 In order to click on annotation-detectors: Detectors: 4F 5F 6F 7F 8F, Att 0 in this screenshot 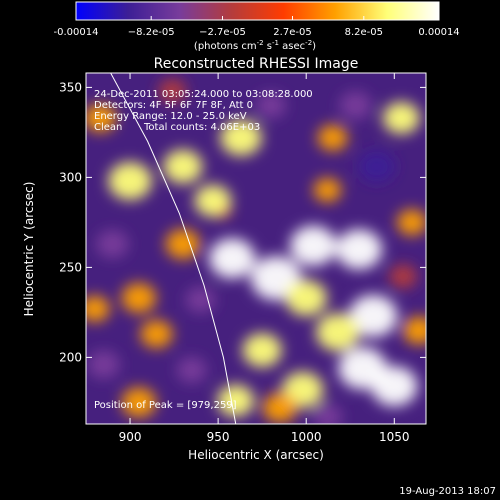, I will do `click(173, 105)`.